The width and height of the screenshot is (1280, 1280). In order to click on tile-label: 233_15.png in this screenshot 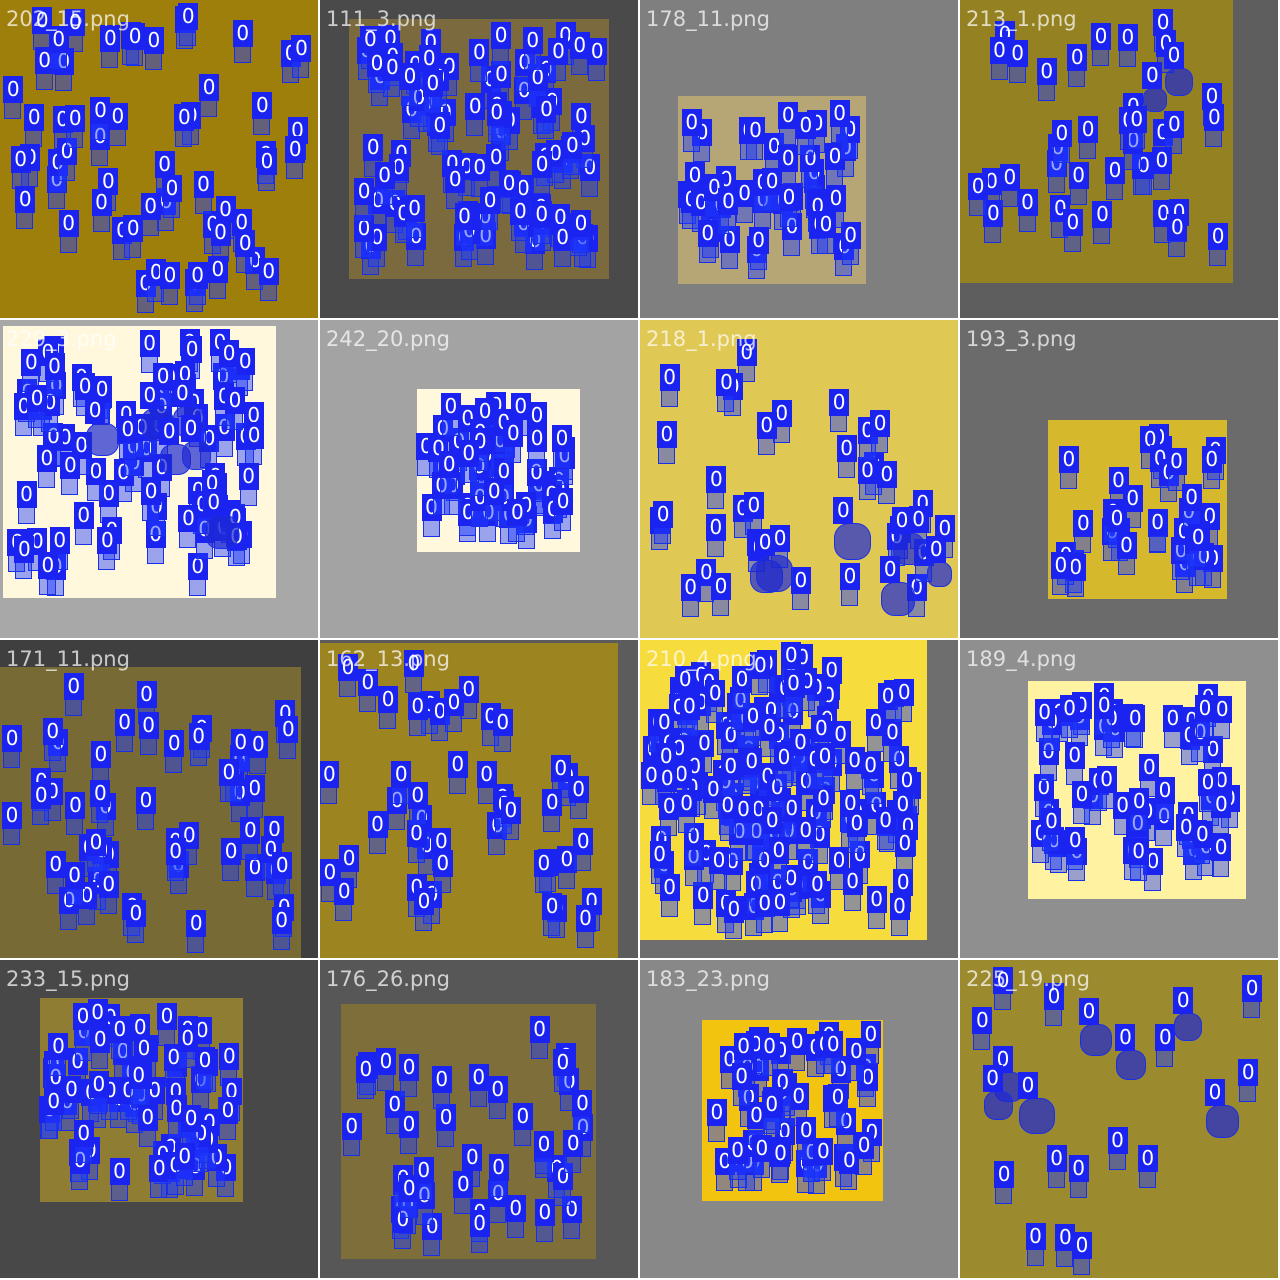, I will do `click(68, 979)`.